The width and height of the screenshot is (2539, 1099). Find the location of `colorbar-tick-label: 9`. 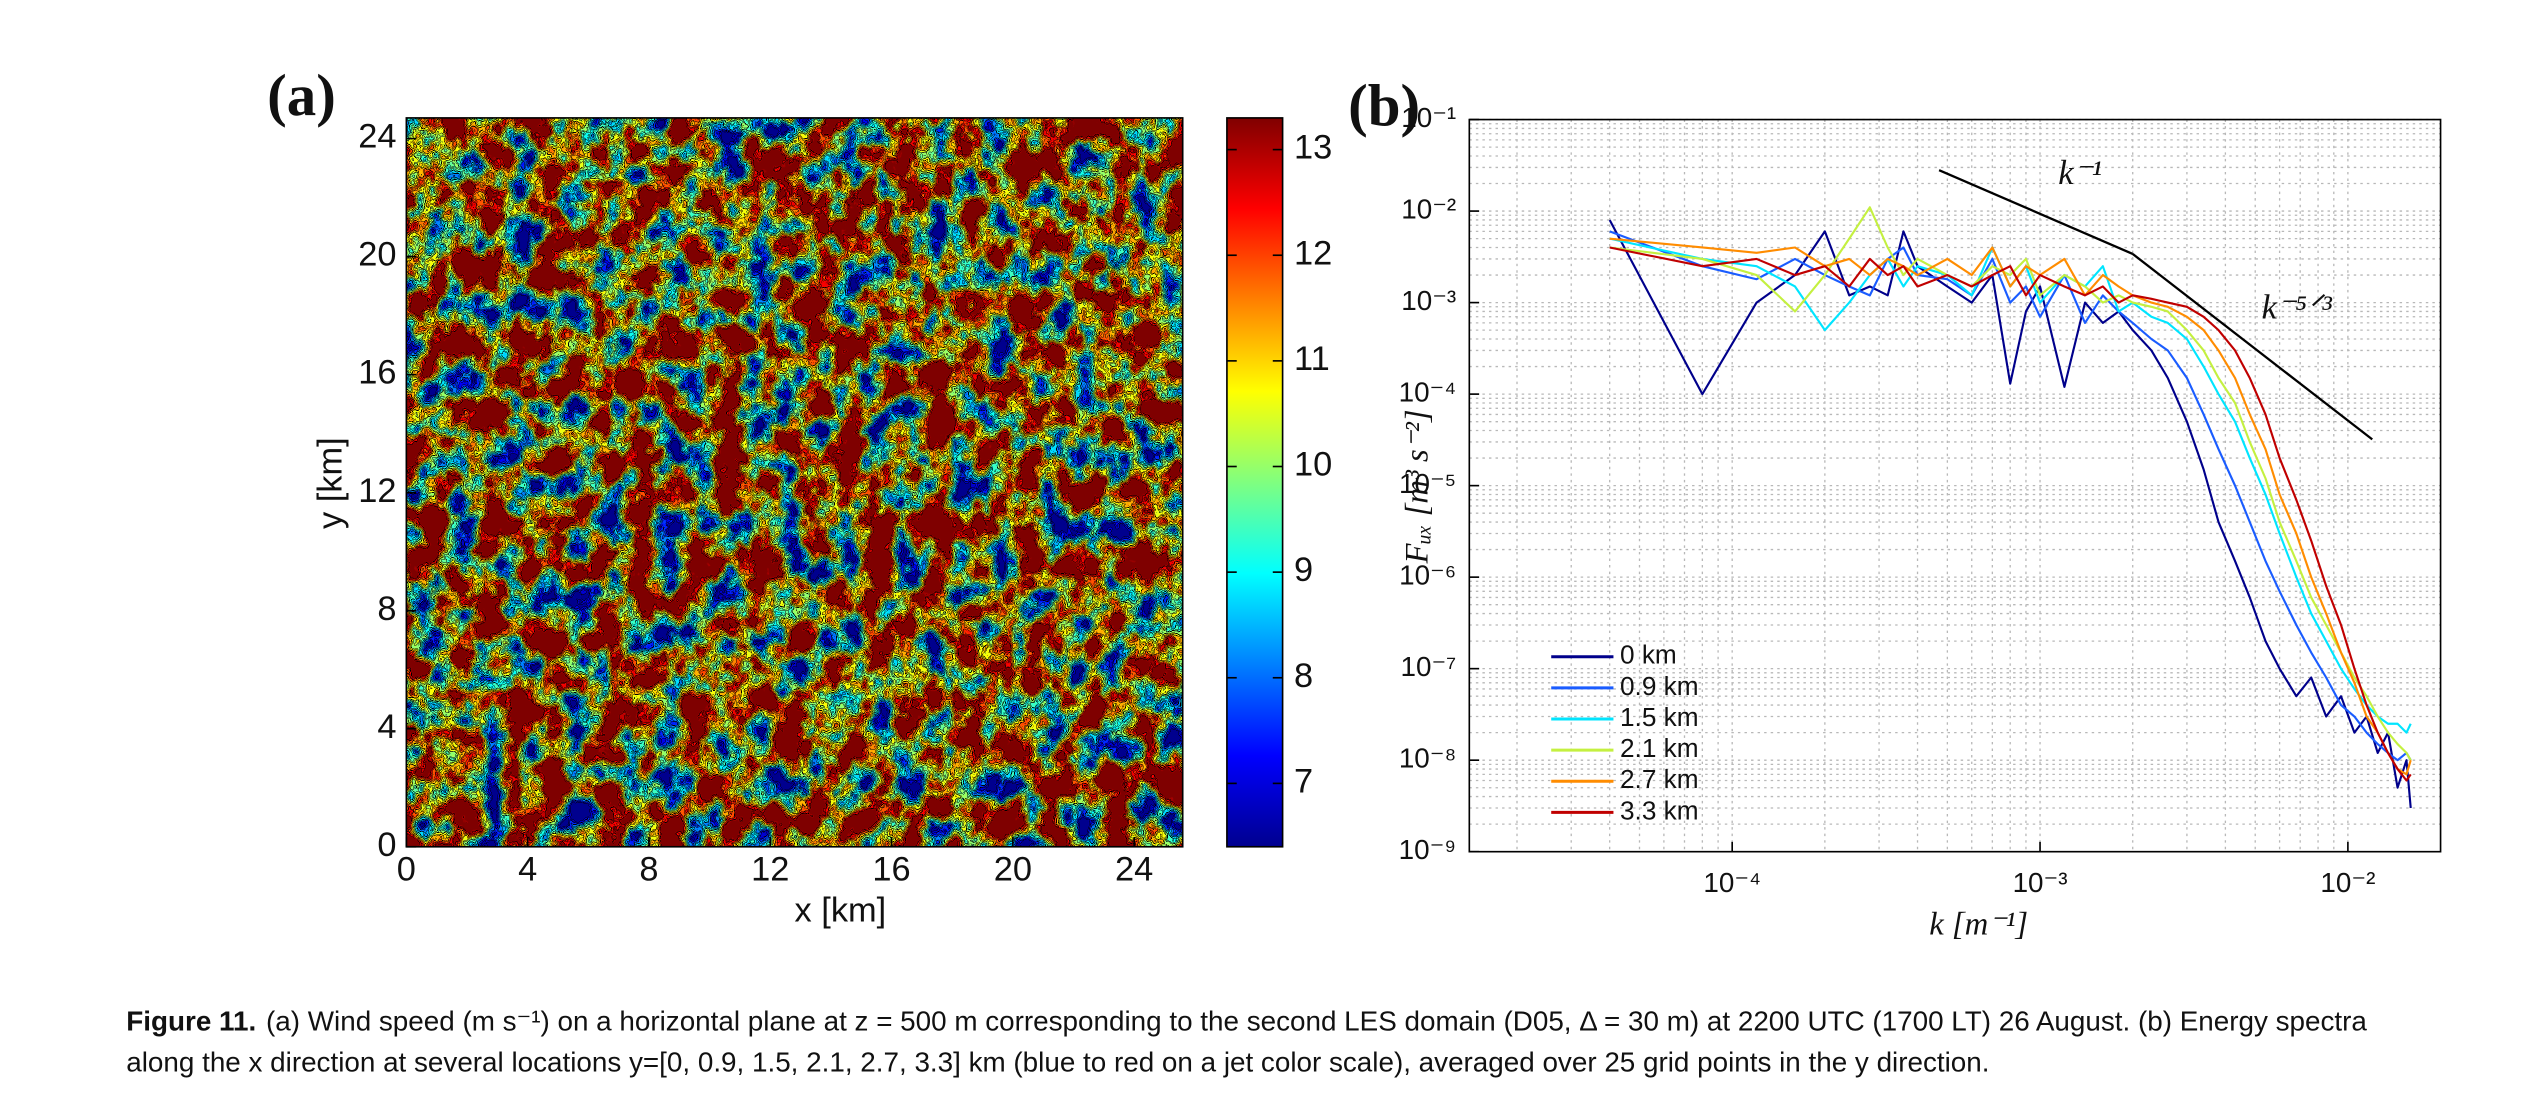

colorbar-tick-label: 9 is located at coordinates (1303, 570).